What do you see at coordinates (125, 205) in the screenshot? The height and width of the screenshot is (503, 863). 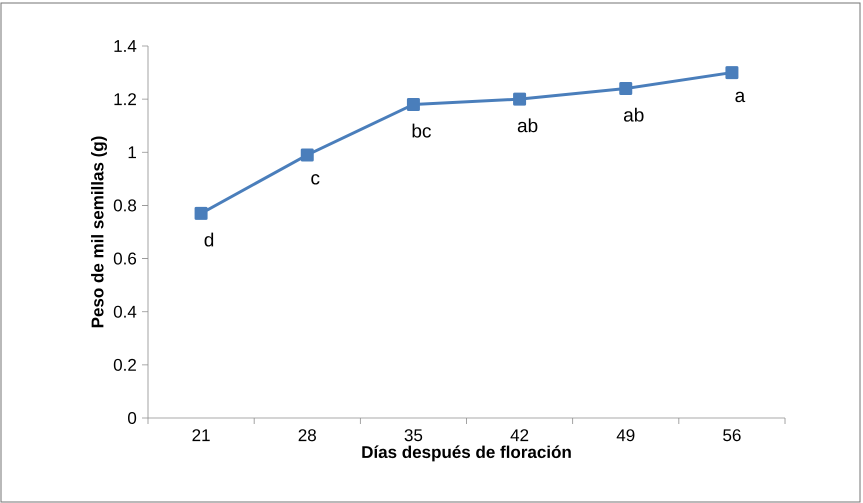 I see `y-tick-label: 0.8` at bounding box center [125, 205].